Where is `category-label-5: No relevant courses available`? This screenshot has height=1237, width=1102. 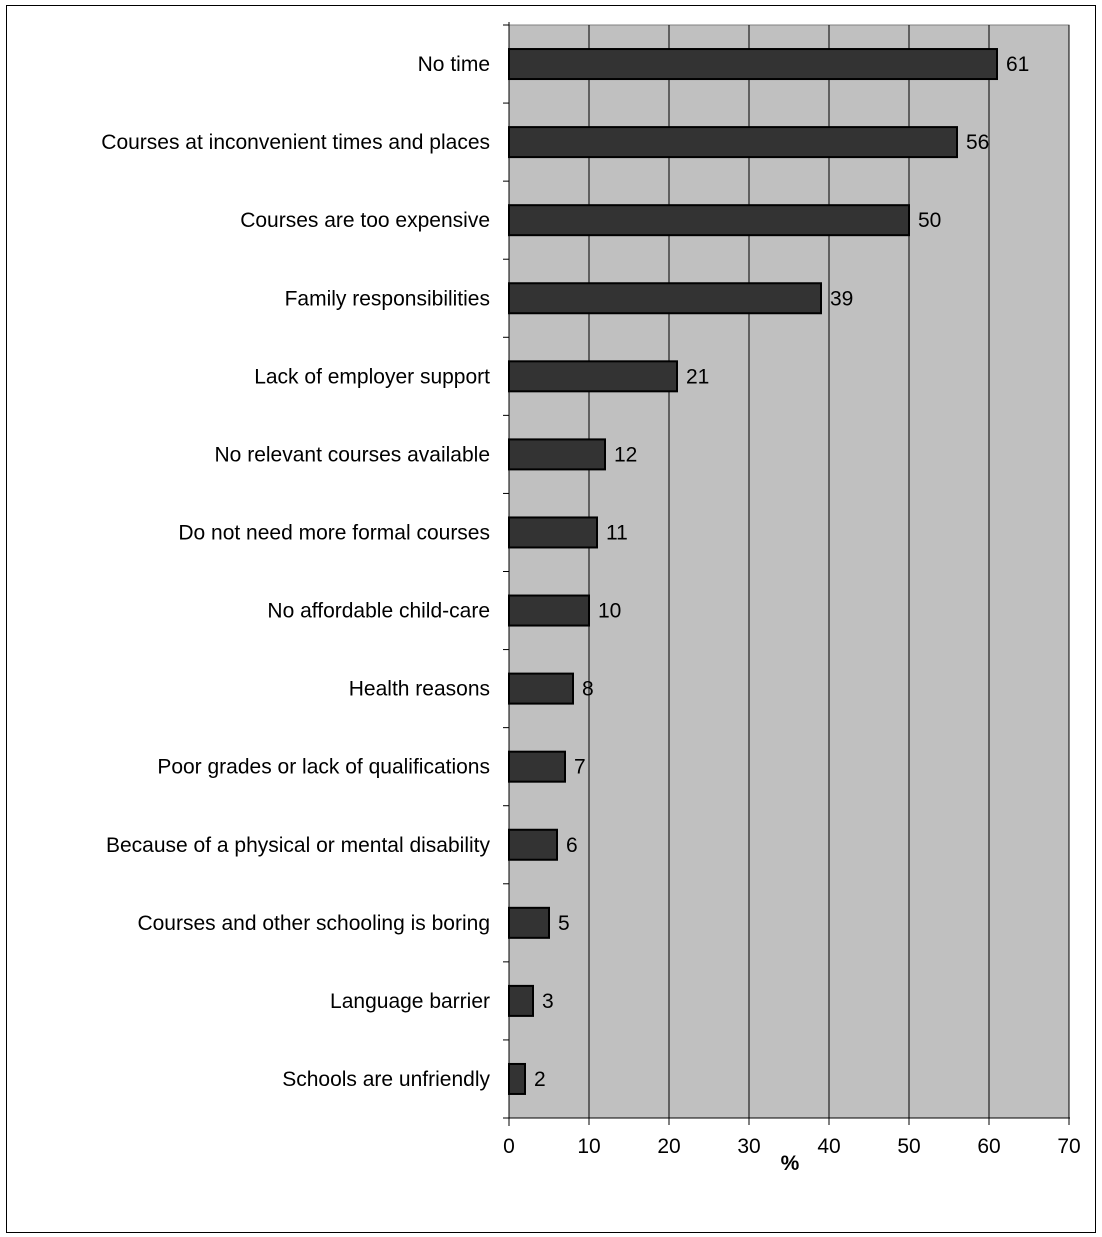
category-label-5: No relevant courses available is located at coordinates (352, 454).